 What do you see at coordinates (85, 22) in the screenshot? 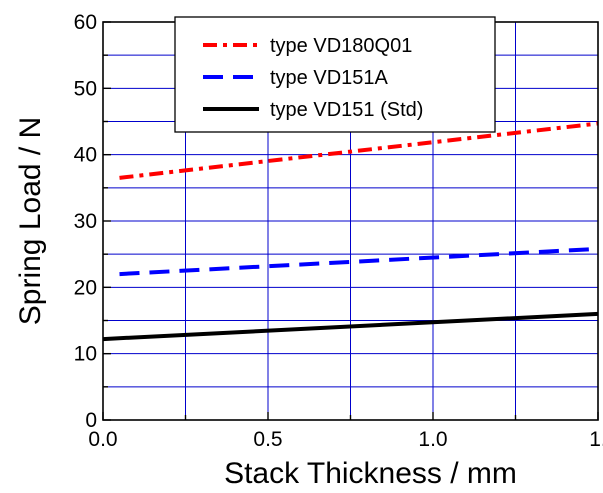
I see `y-tick-label: 60` at bounding box center [85, 22].